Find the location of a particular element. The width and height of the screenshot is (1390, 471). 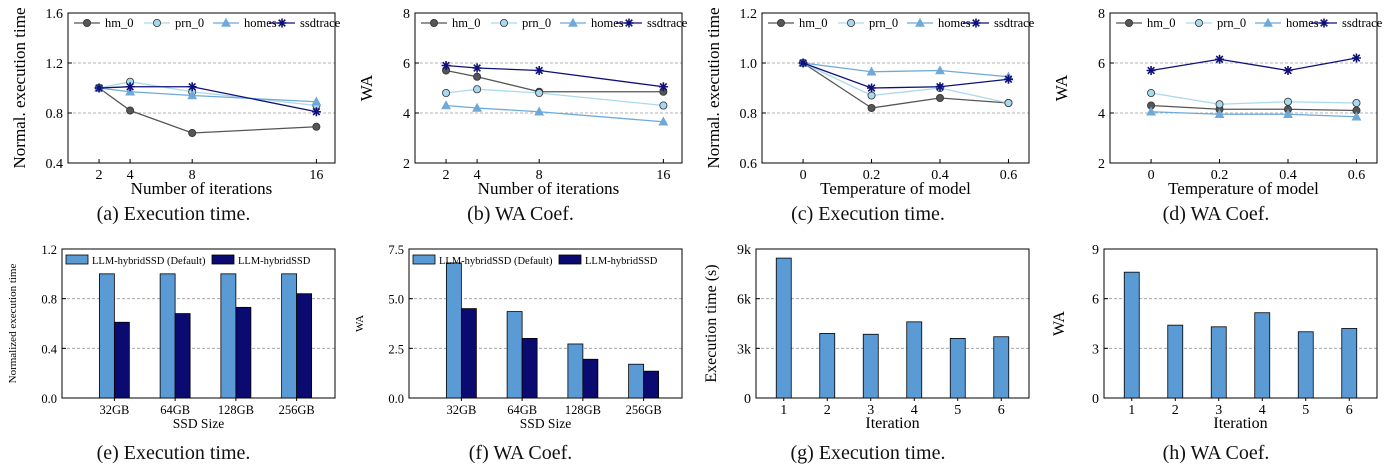

xtick-label-a-2: 8 is located at coordinates (192, 175).